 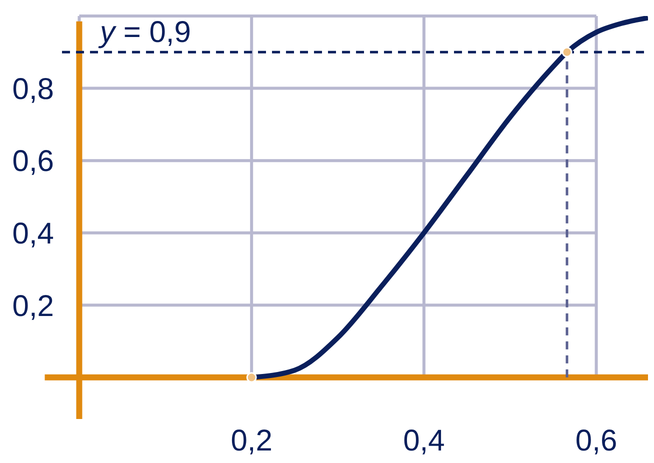 I want to click on y-tick-label: 0,6, so click(x=33, y=161).